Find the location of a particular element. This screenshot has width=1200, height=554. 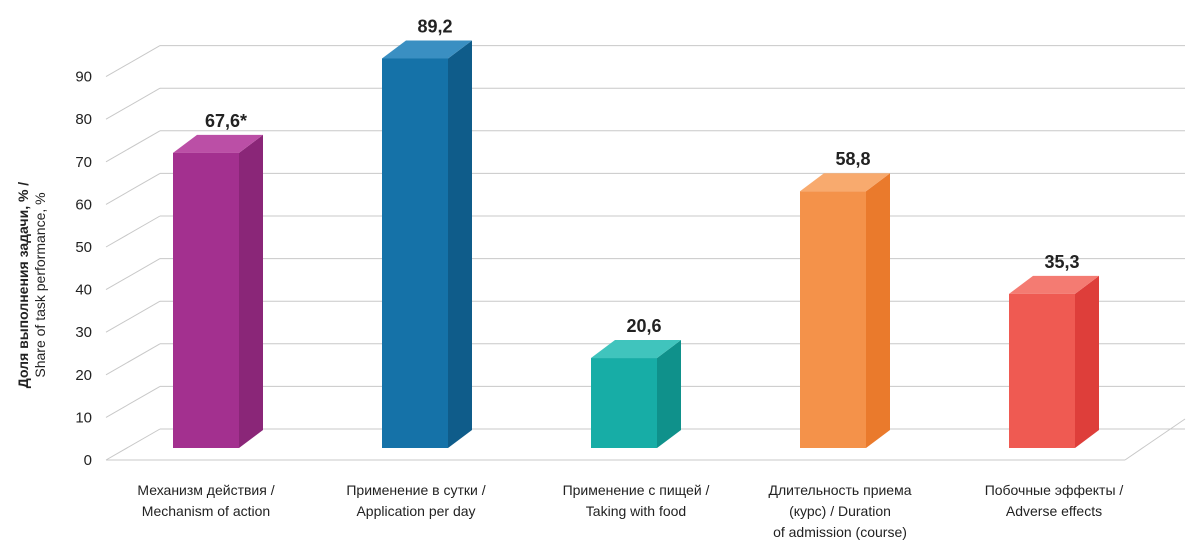

data-label: 35,3 is located at coordinates (1061, 262).